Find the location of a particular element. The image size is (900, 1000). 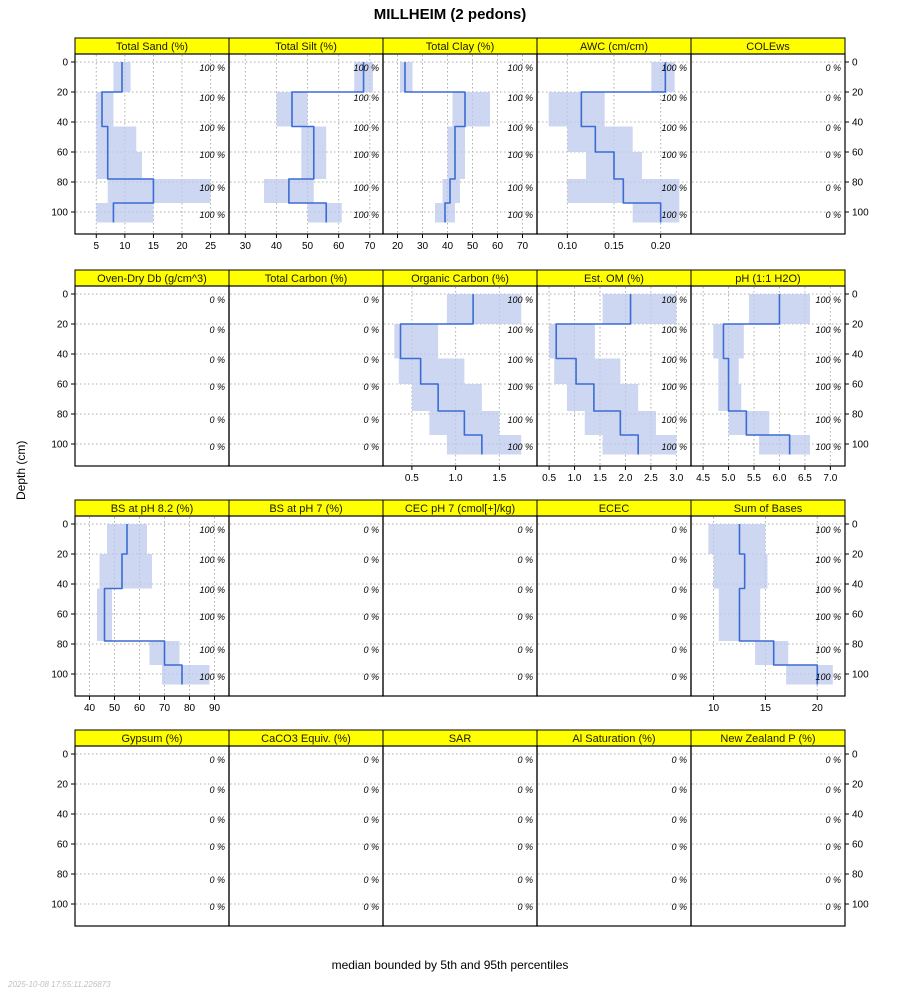

panel-title: COLEws is located at coordinates (768, 47).